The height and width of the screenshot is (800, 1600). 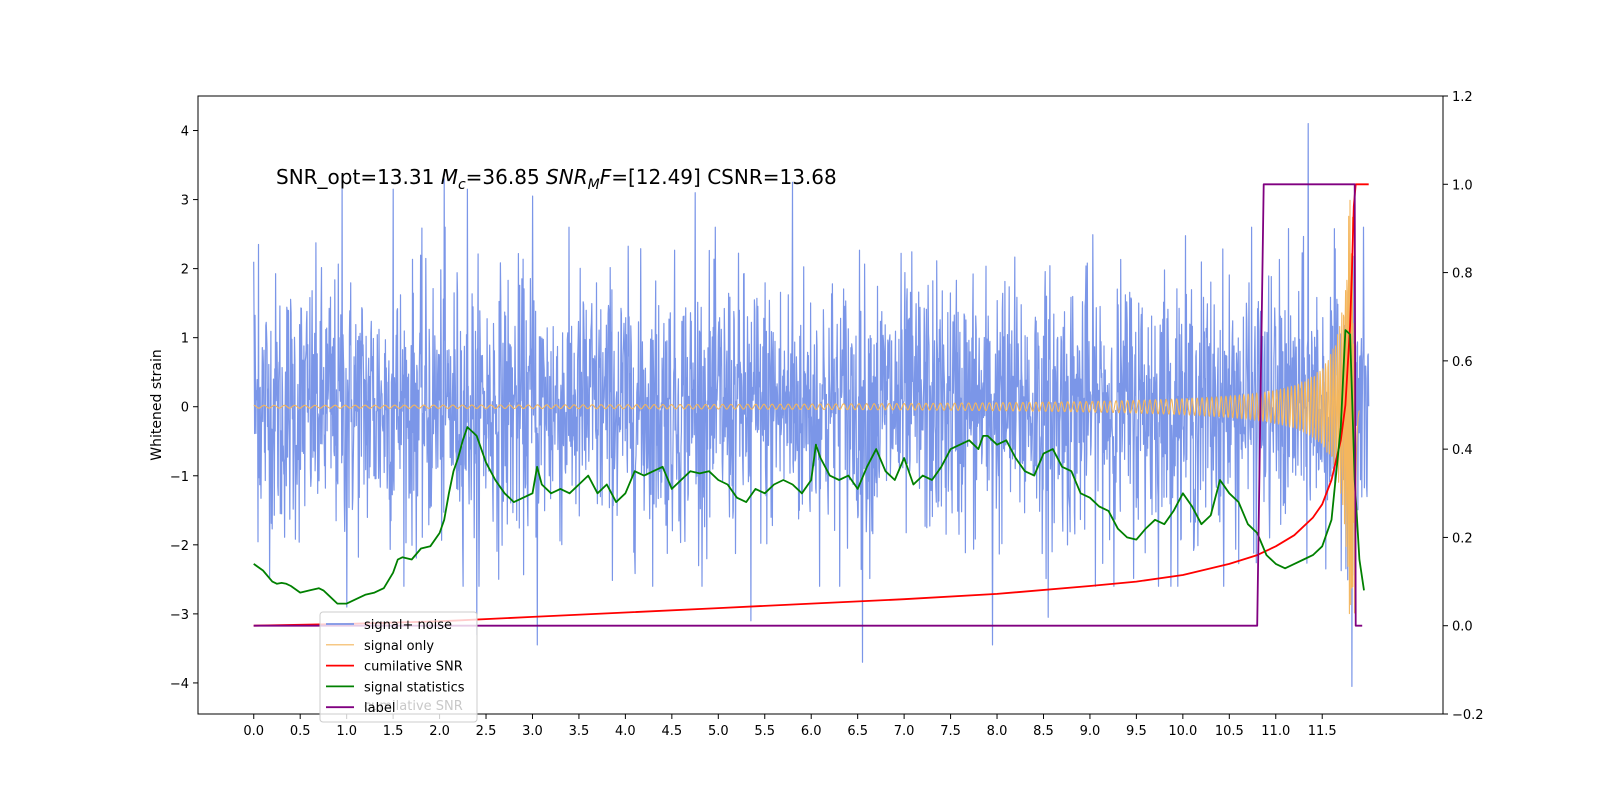 I want to click on annotation-mc-subscript: c, so click(x=462, y=185).